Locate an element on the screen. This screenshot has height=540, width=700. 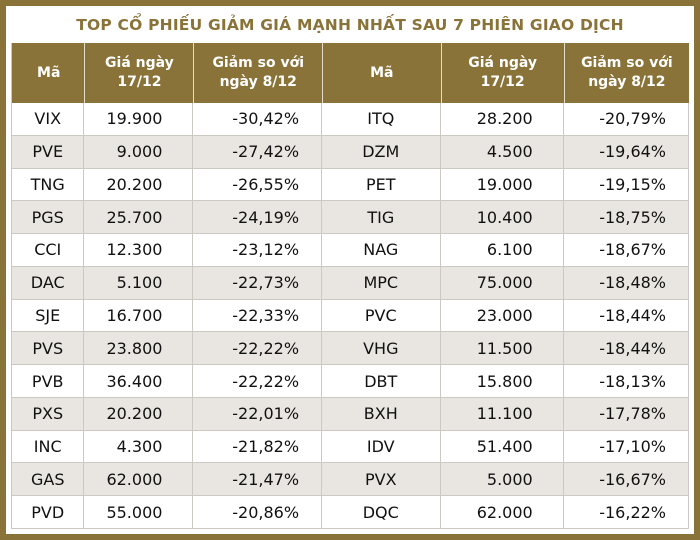
header-price-left: Giá ngày 17/12 is located at coordinates (139, 73).